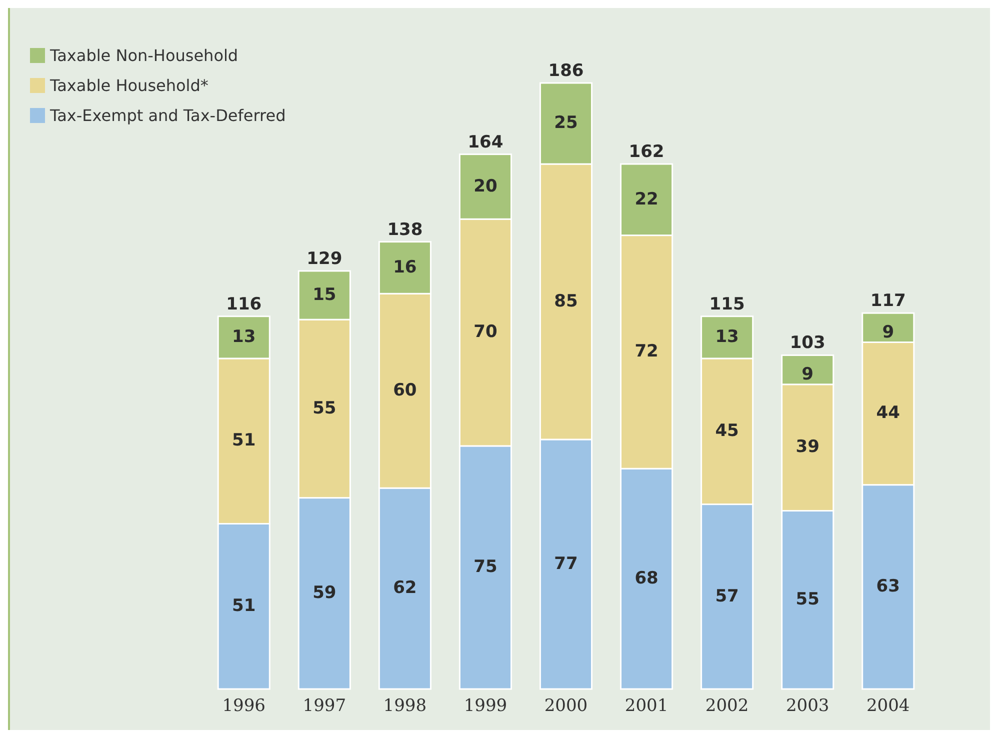 This screenshot has height=738, width=998. I want to click on data-label: 59, so click(324, 593).